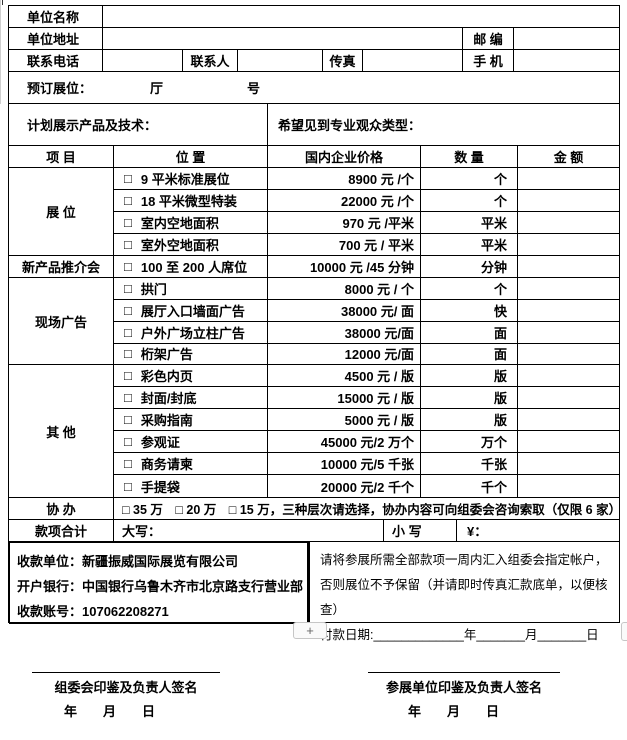 The image size is (627, 740). What do you see at coordinates (191, 288) in the screenshot?
I see `item-cell: □ 拱门` at bounding box center [191, 288].